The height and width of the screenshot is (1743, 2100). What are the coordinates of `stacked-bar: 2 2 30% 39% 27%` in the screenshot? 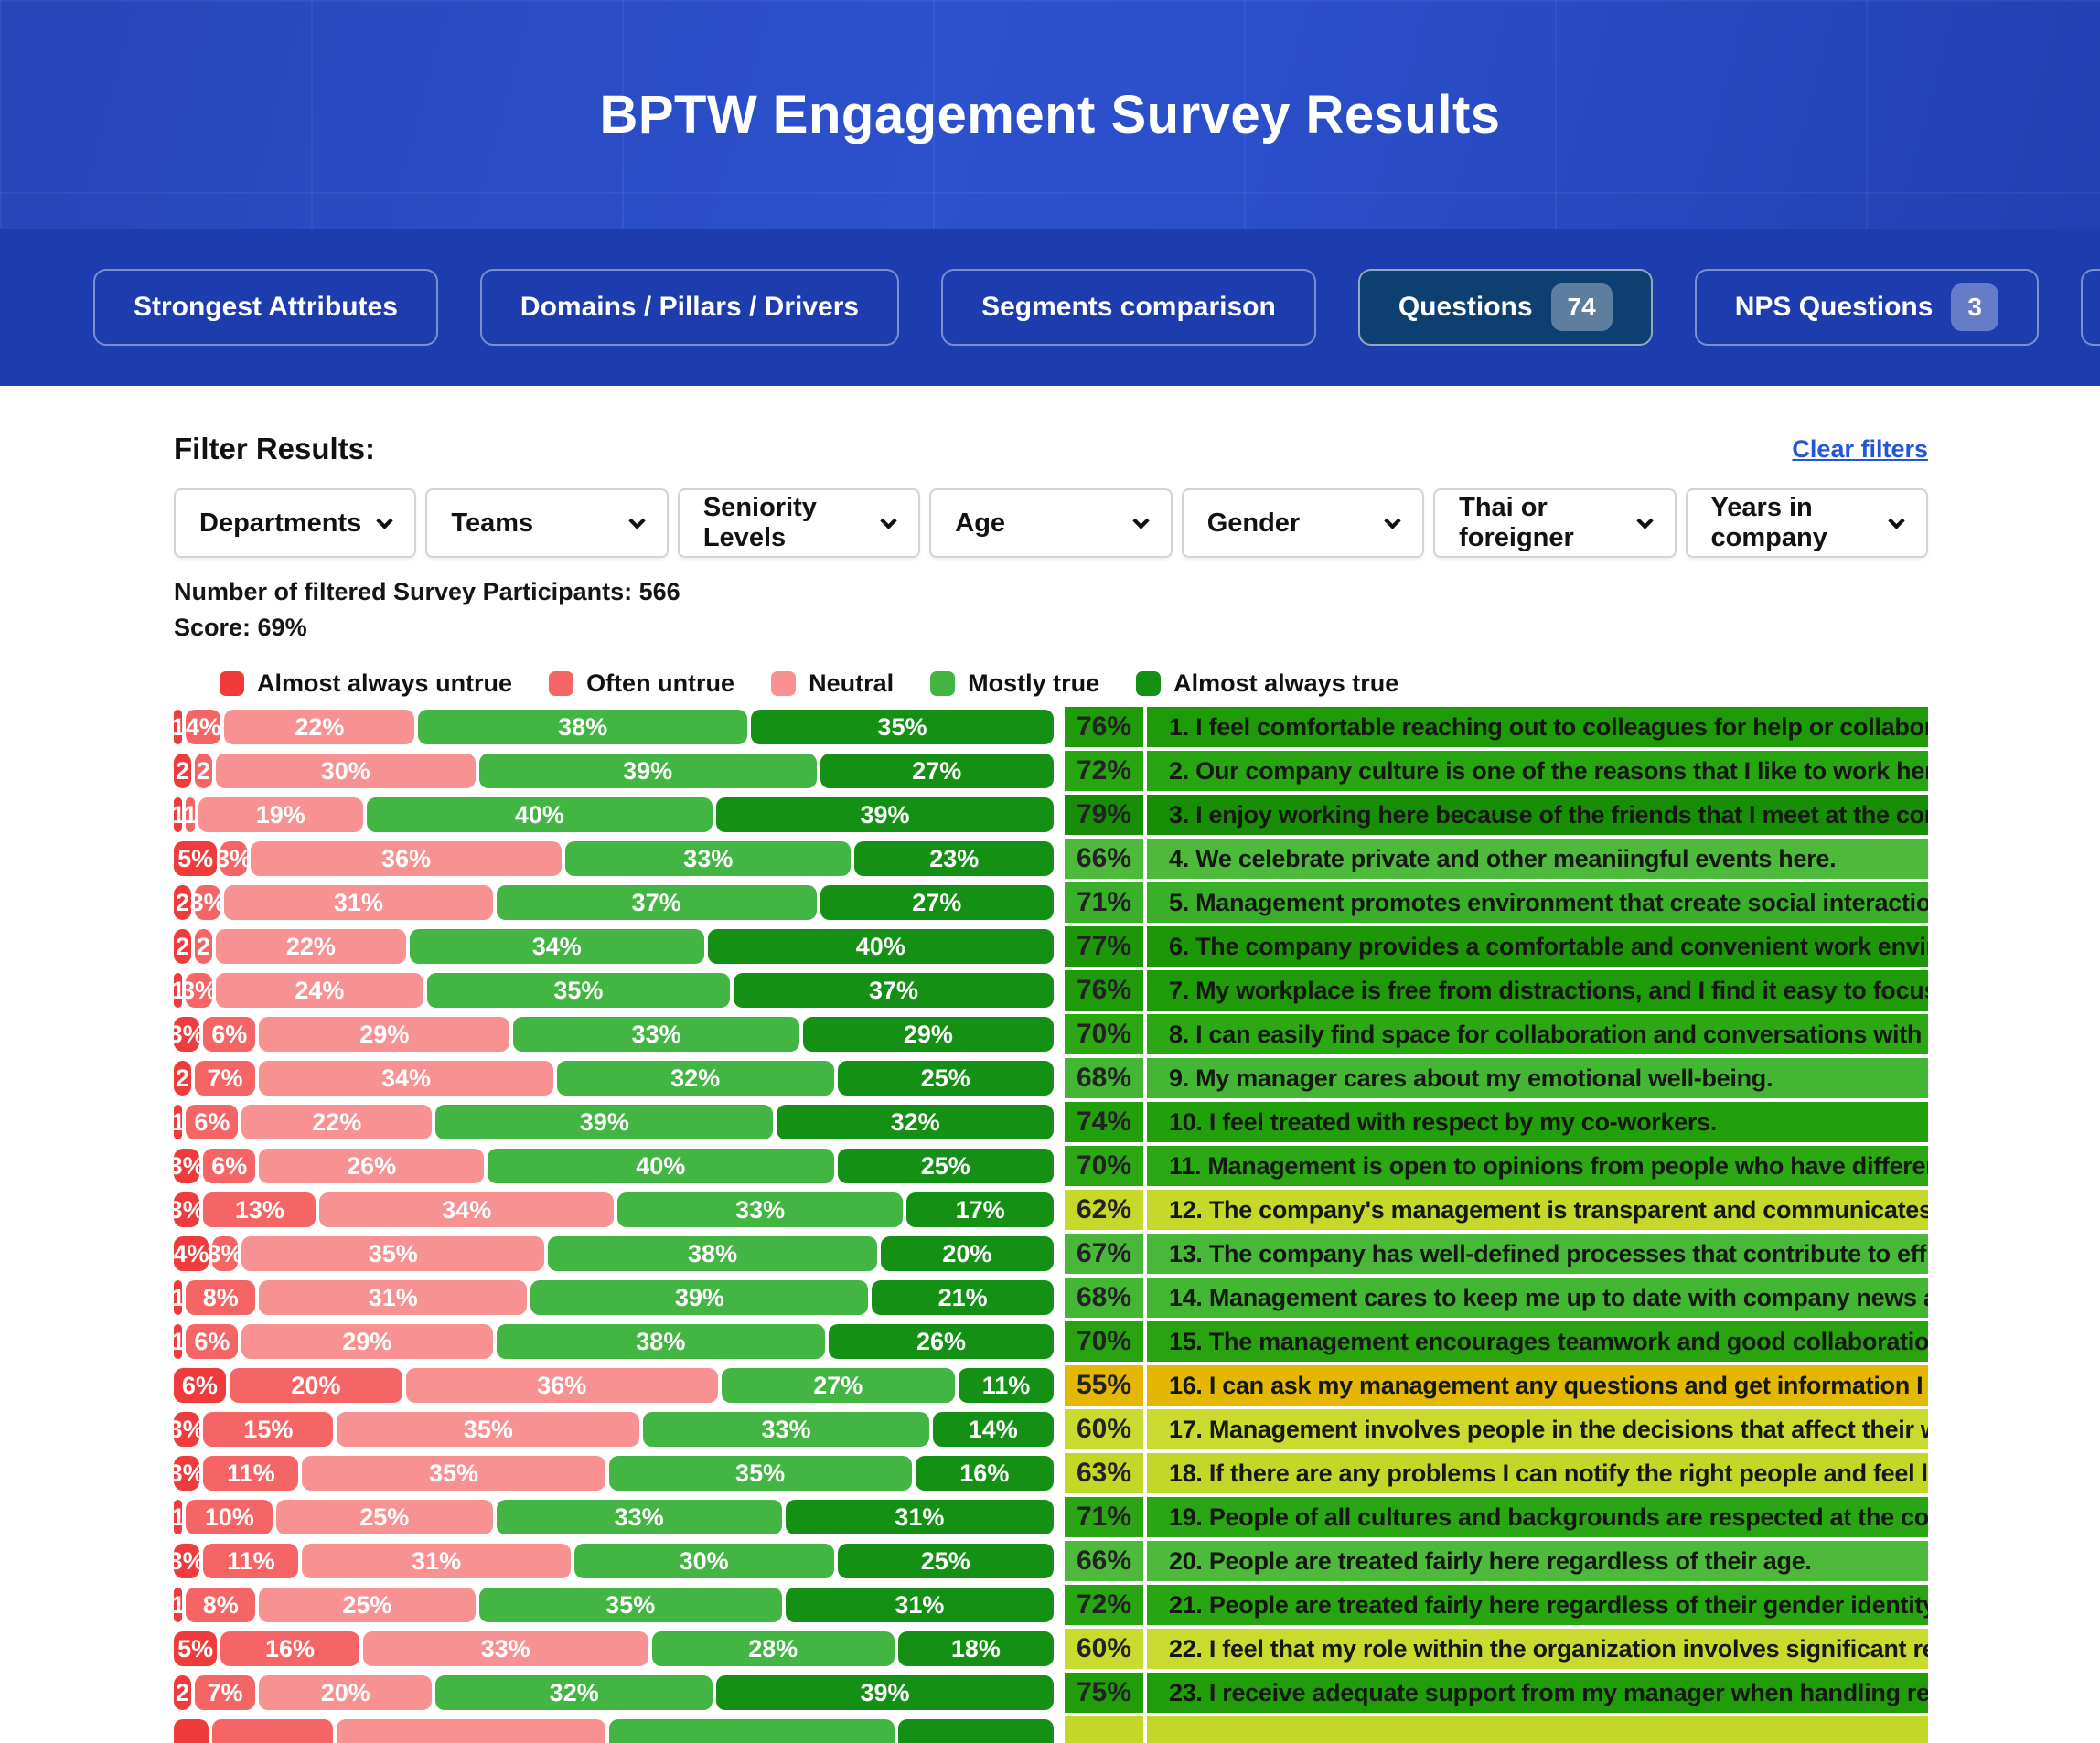 It's located at (614, 772).